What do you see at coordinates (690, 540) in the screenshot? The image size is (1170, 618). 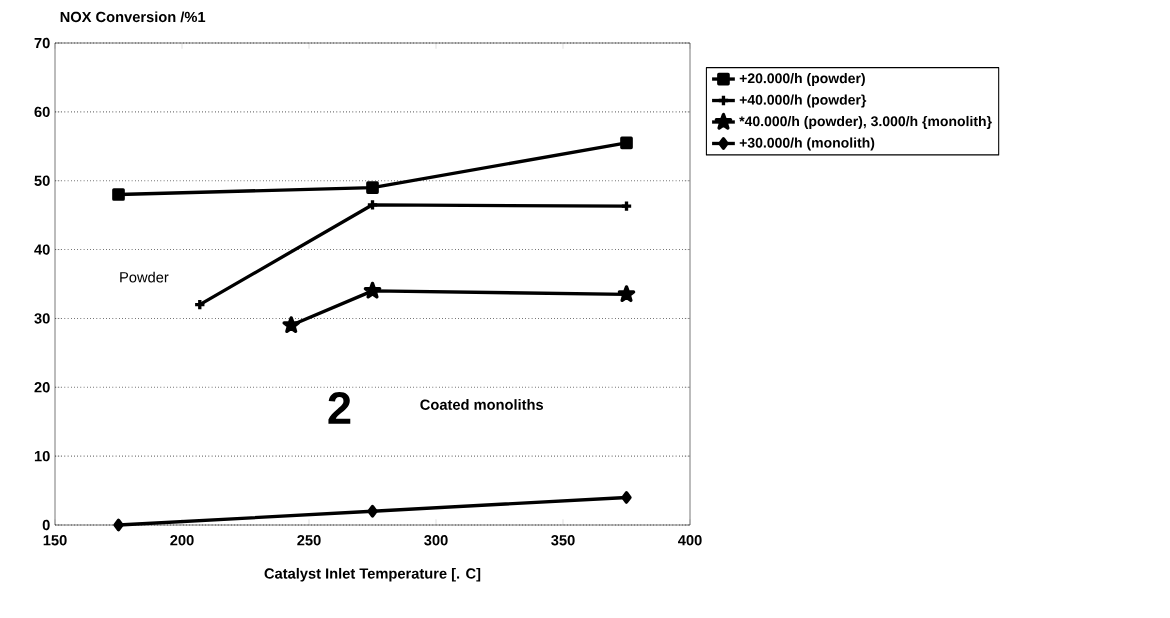 I see `x-tick-label: 400` at bounding box center [690, 540].